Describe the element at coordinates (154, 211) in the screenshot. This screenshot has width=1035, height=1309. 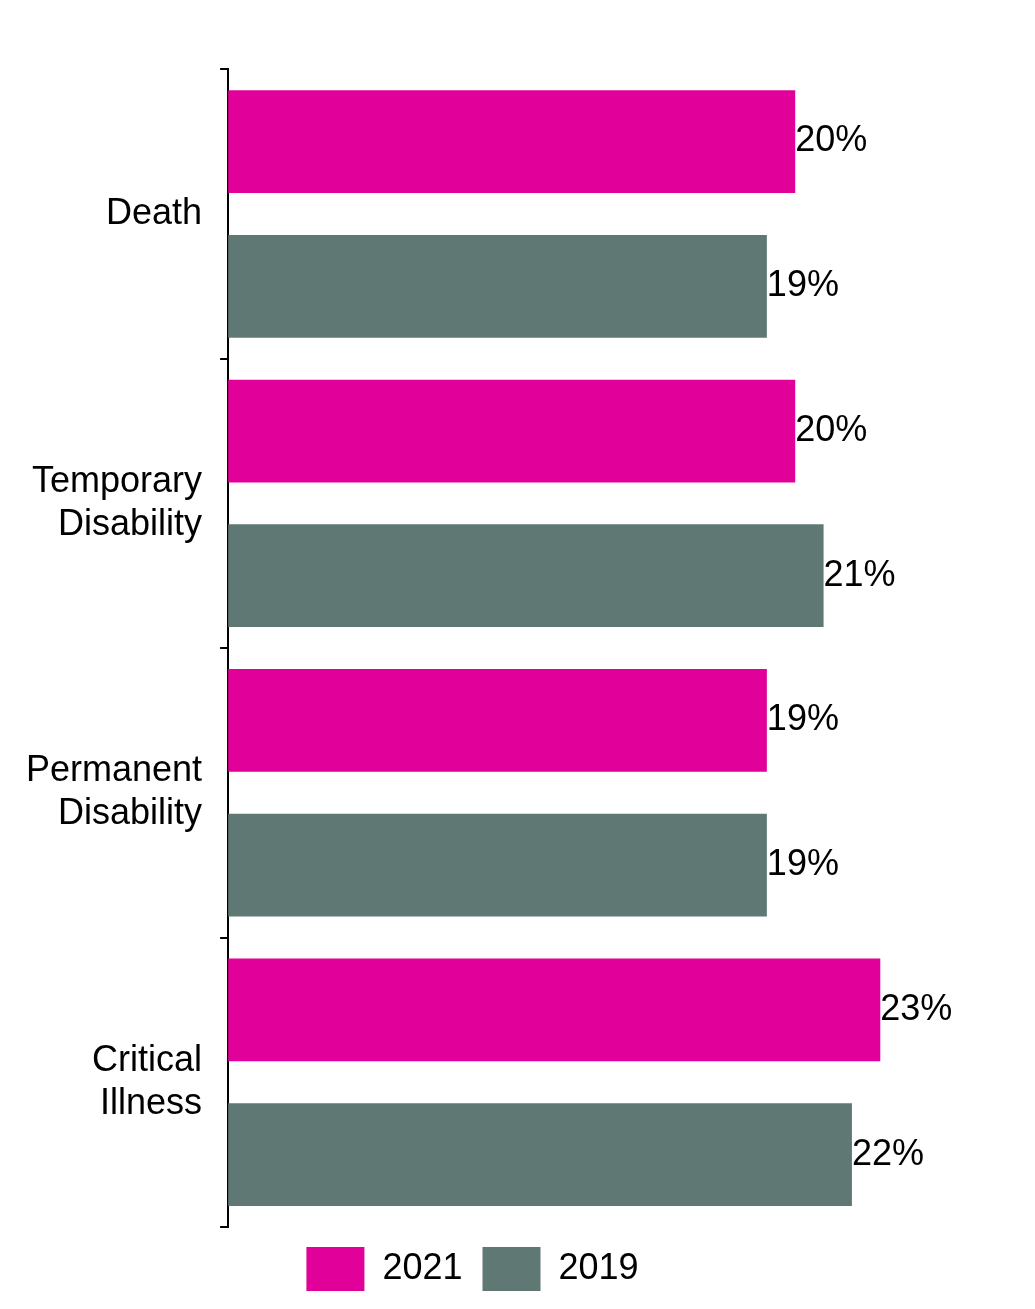
I see `y-tick-label: Death` at that location.